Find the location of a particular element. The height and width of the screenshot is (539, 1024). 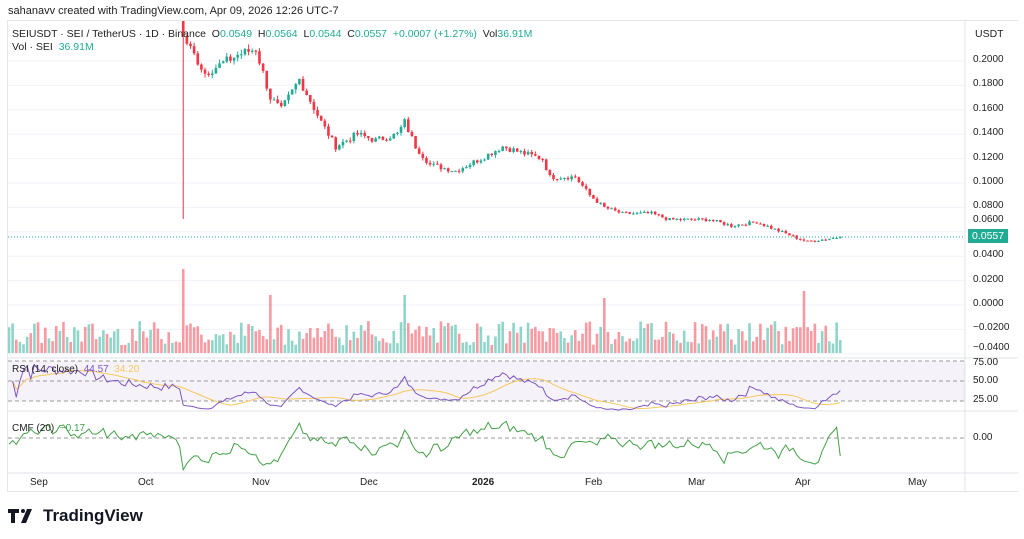

rsi-label: RSI (14, close) is located at coordinates (45, 369).